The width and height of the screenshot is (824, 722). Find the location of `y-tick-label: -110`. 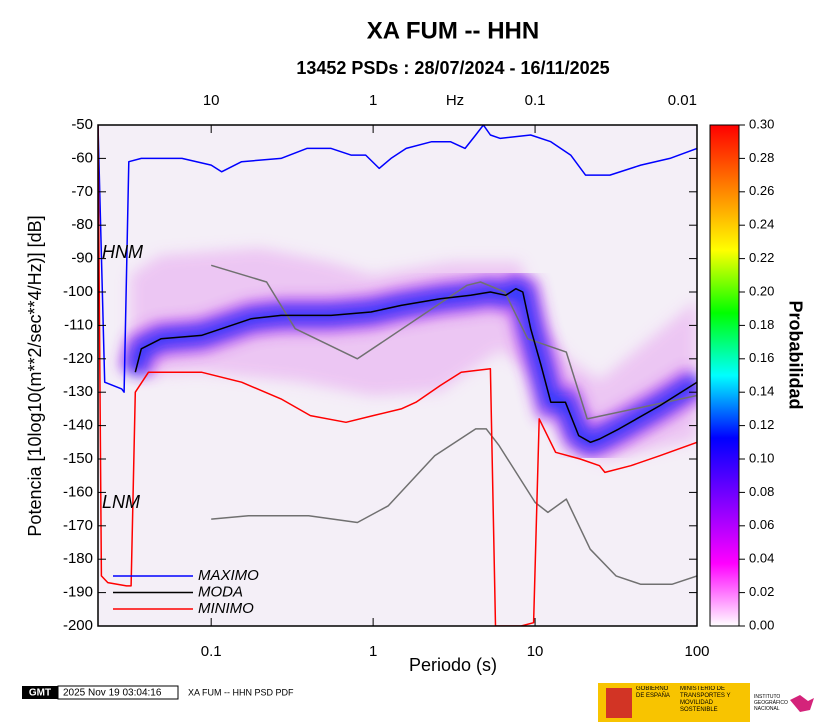

y-tick-label: -110 is located at coordinates (78, 324).